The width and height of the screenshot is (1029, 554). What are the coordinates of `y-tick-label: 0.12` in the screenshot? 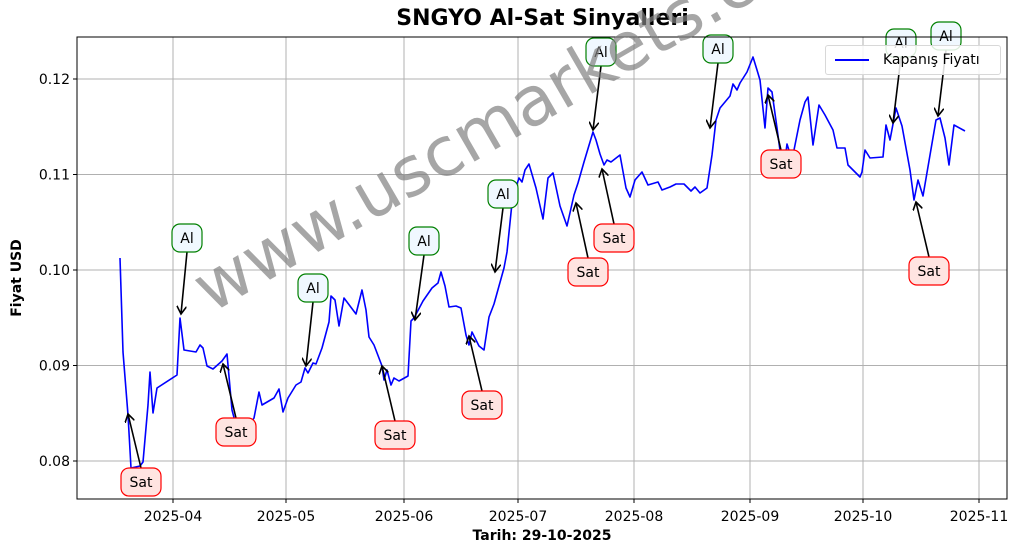 It's located at (54, 80).